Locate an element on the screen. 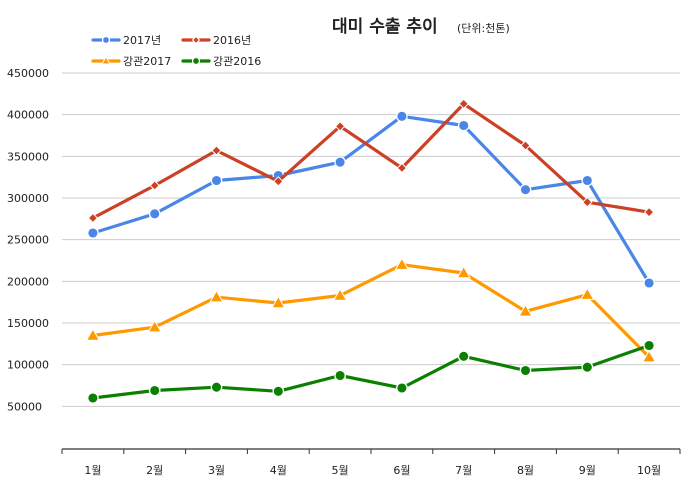  y-tick-label-400000: 400000 is located at coordinates (28, 115).